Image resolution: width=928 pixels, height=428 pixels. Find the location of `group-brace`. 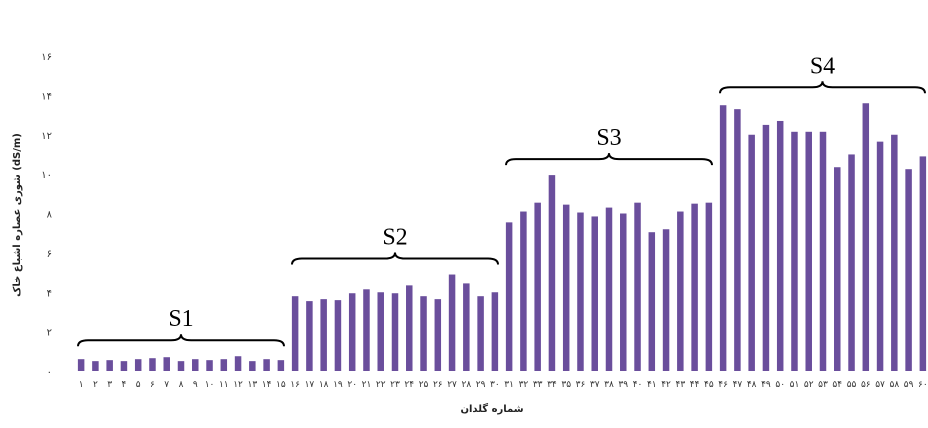

group-brace is located at coordinates (181, 340).